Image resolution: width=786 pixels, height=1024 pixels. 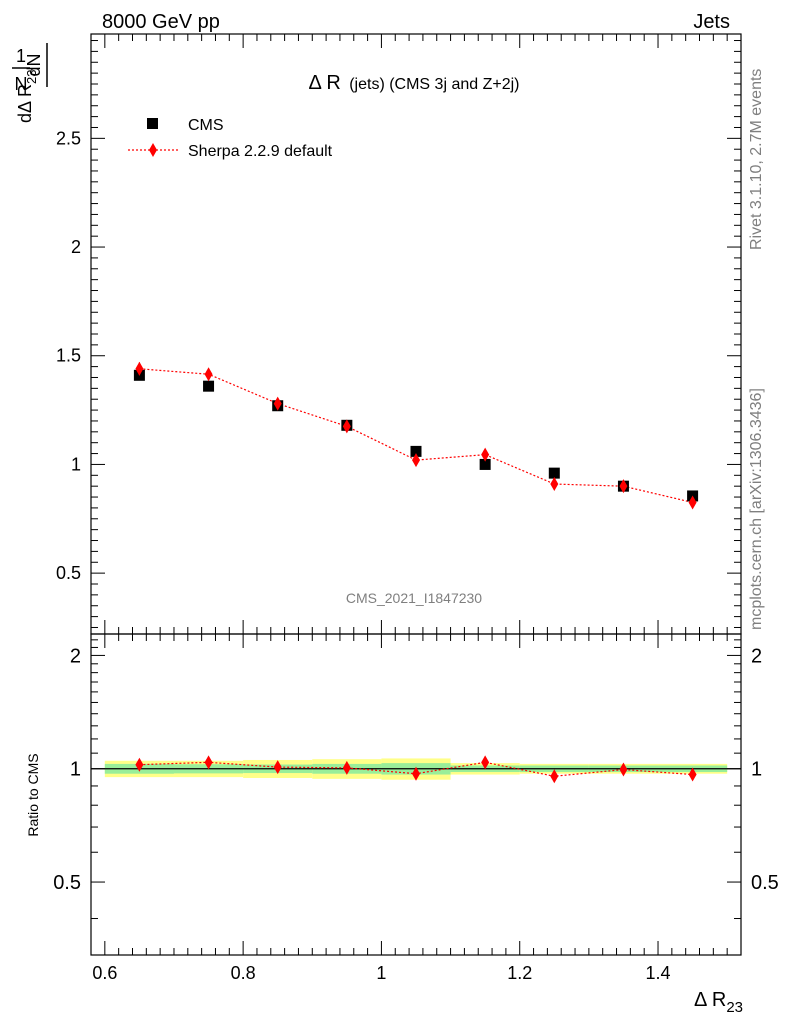 I want to click on ratio-y-tick-label-right: 2, so click(x=756, y=656).